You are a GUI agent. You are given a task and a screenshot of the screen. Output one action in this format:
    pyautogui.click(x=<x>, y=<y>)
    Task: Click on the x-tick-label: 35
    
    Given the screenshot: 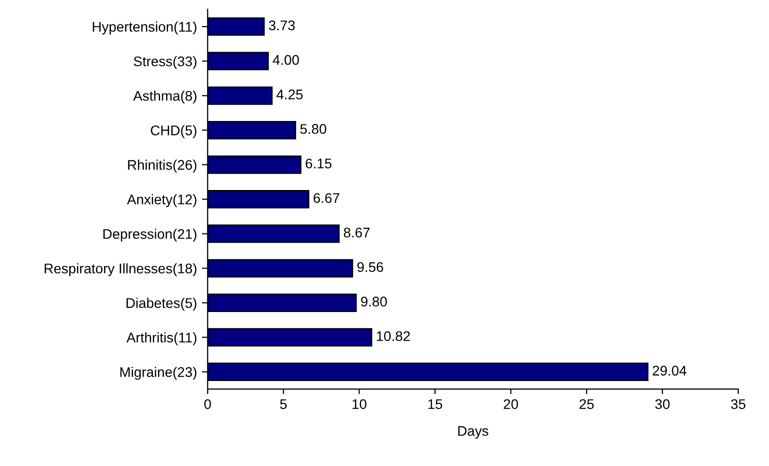 What is the action you would take?
    pyautogui.click(x=738, y=404)
    